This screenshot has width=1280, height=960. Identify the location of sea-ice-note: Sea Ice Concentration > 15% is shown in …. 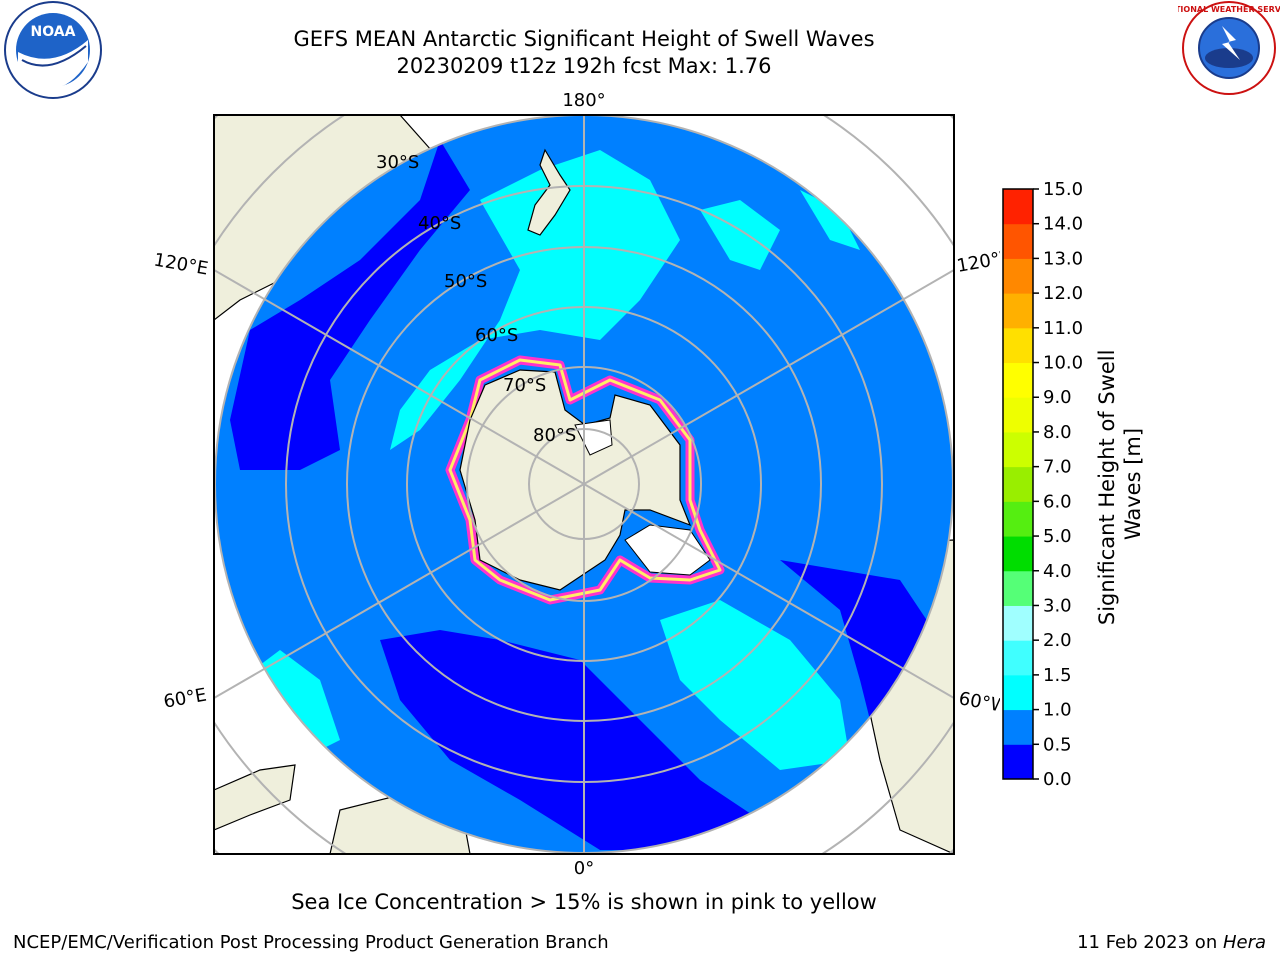
(584, 902).